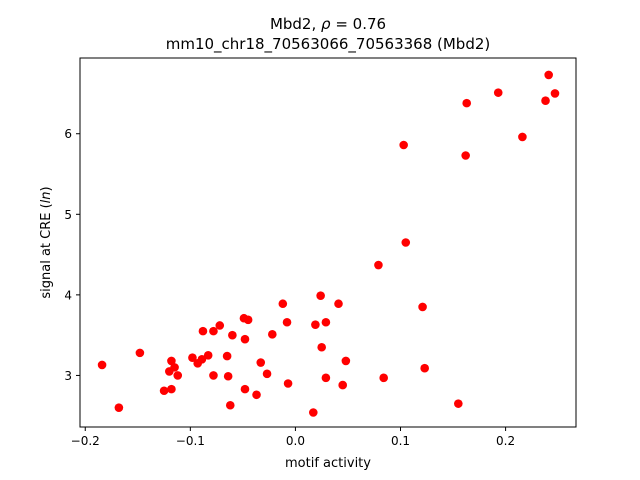 The image size is (640, 480). Describe the element at coordinates (295, 441) in the screenshot. I see `x-tick-label: 0.0` at that location.